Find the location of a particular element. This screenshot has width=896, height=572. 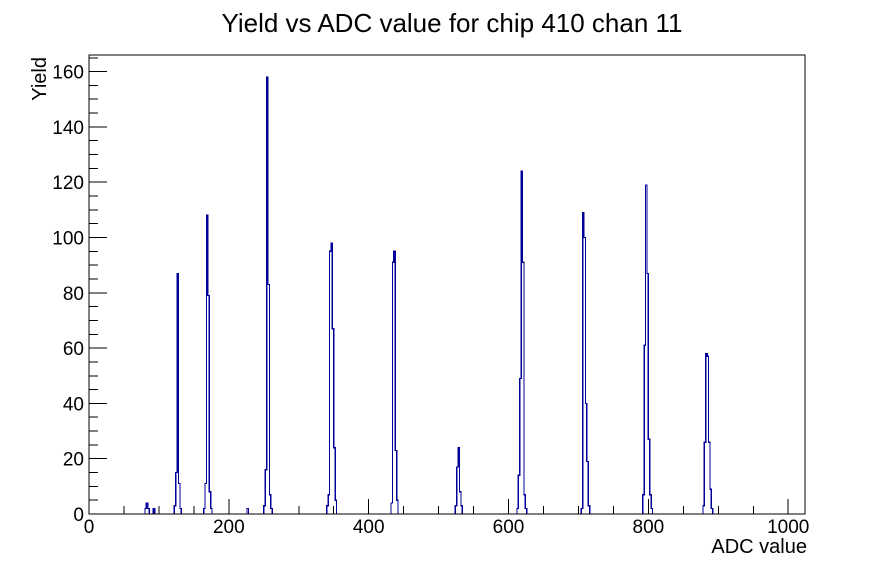

y-tick-label: 60 is located at coordinates (73, 349).